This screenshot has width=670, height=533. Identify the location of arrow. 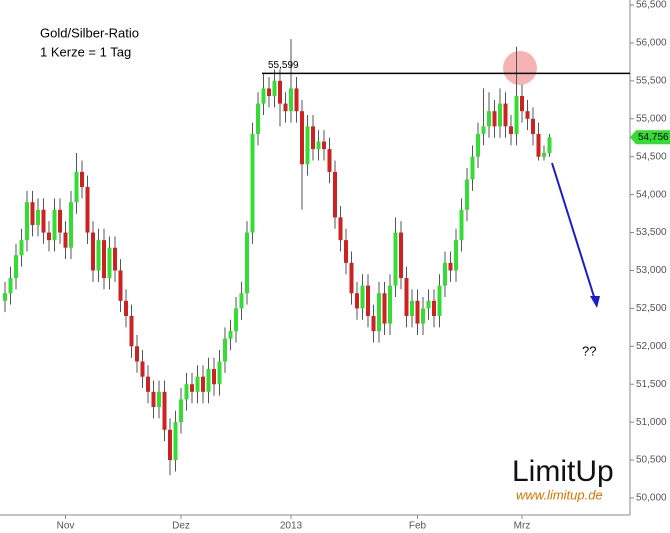
(574, 233).